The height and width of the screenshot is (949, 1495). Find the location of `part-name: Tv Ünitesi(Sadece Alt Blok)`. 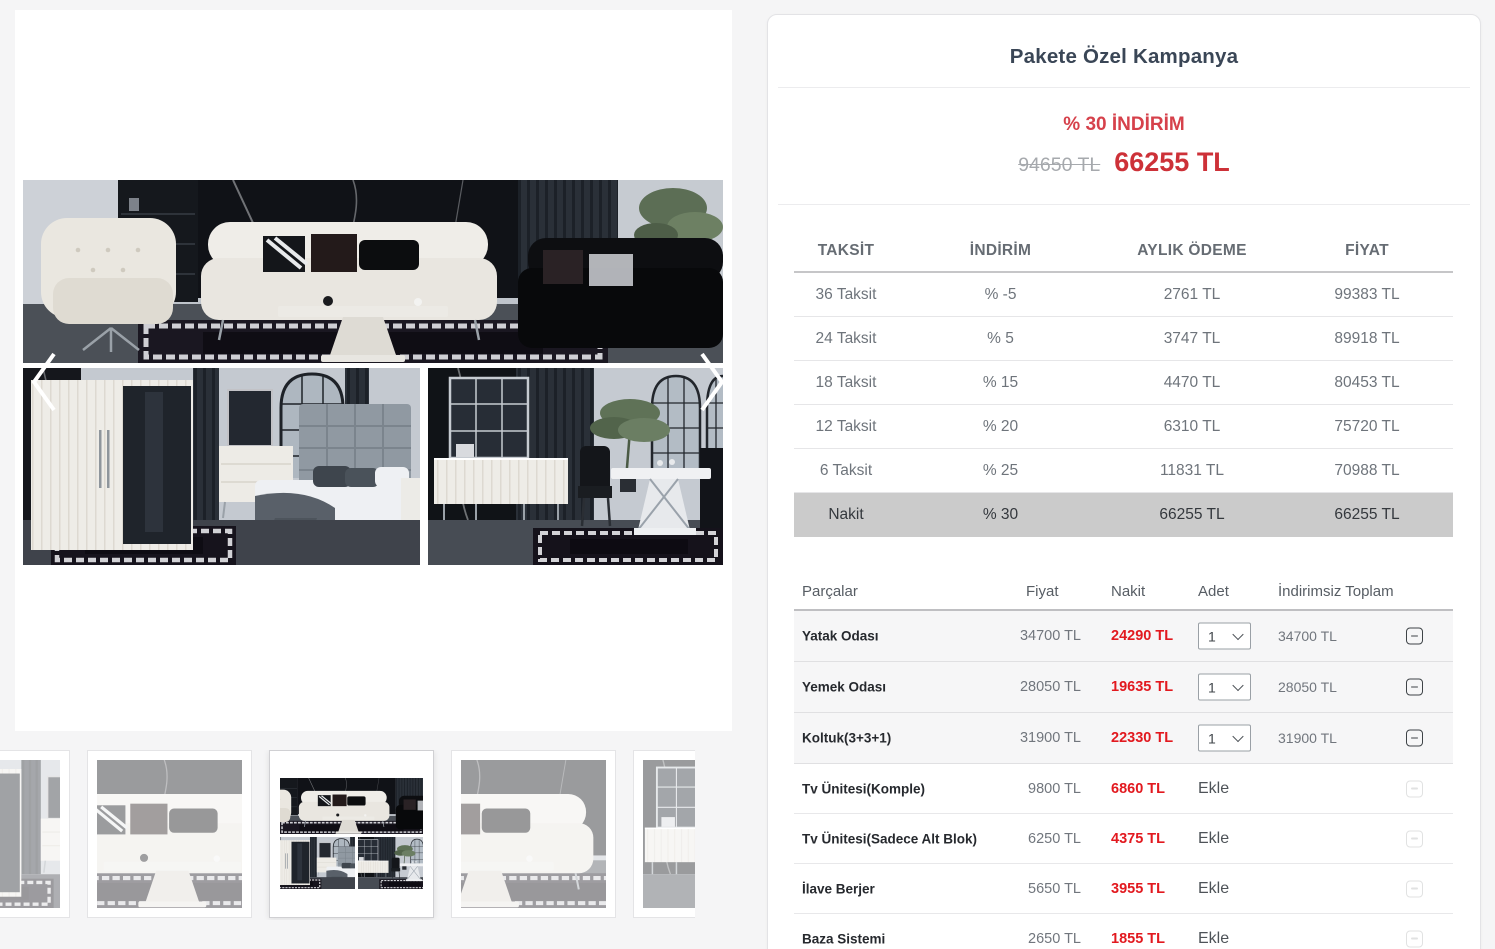

part-name: Tv Ünitesi(Sadece Alt Blok) is located at coordinates (890, 838).